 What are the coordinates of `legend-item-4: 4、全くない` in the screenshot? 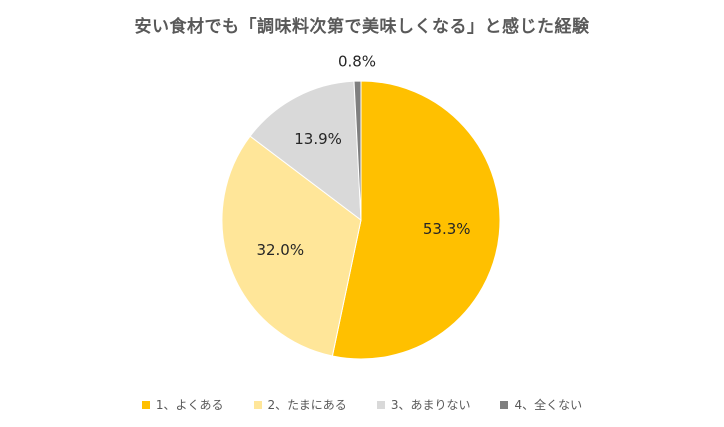 It's located at (541, 404).